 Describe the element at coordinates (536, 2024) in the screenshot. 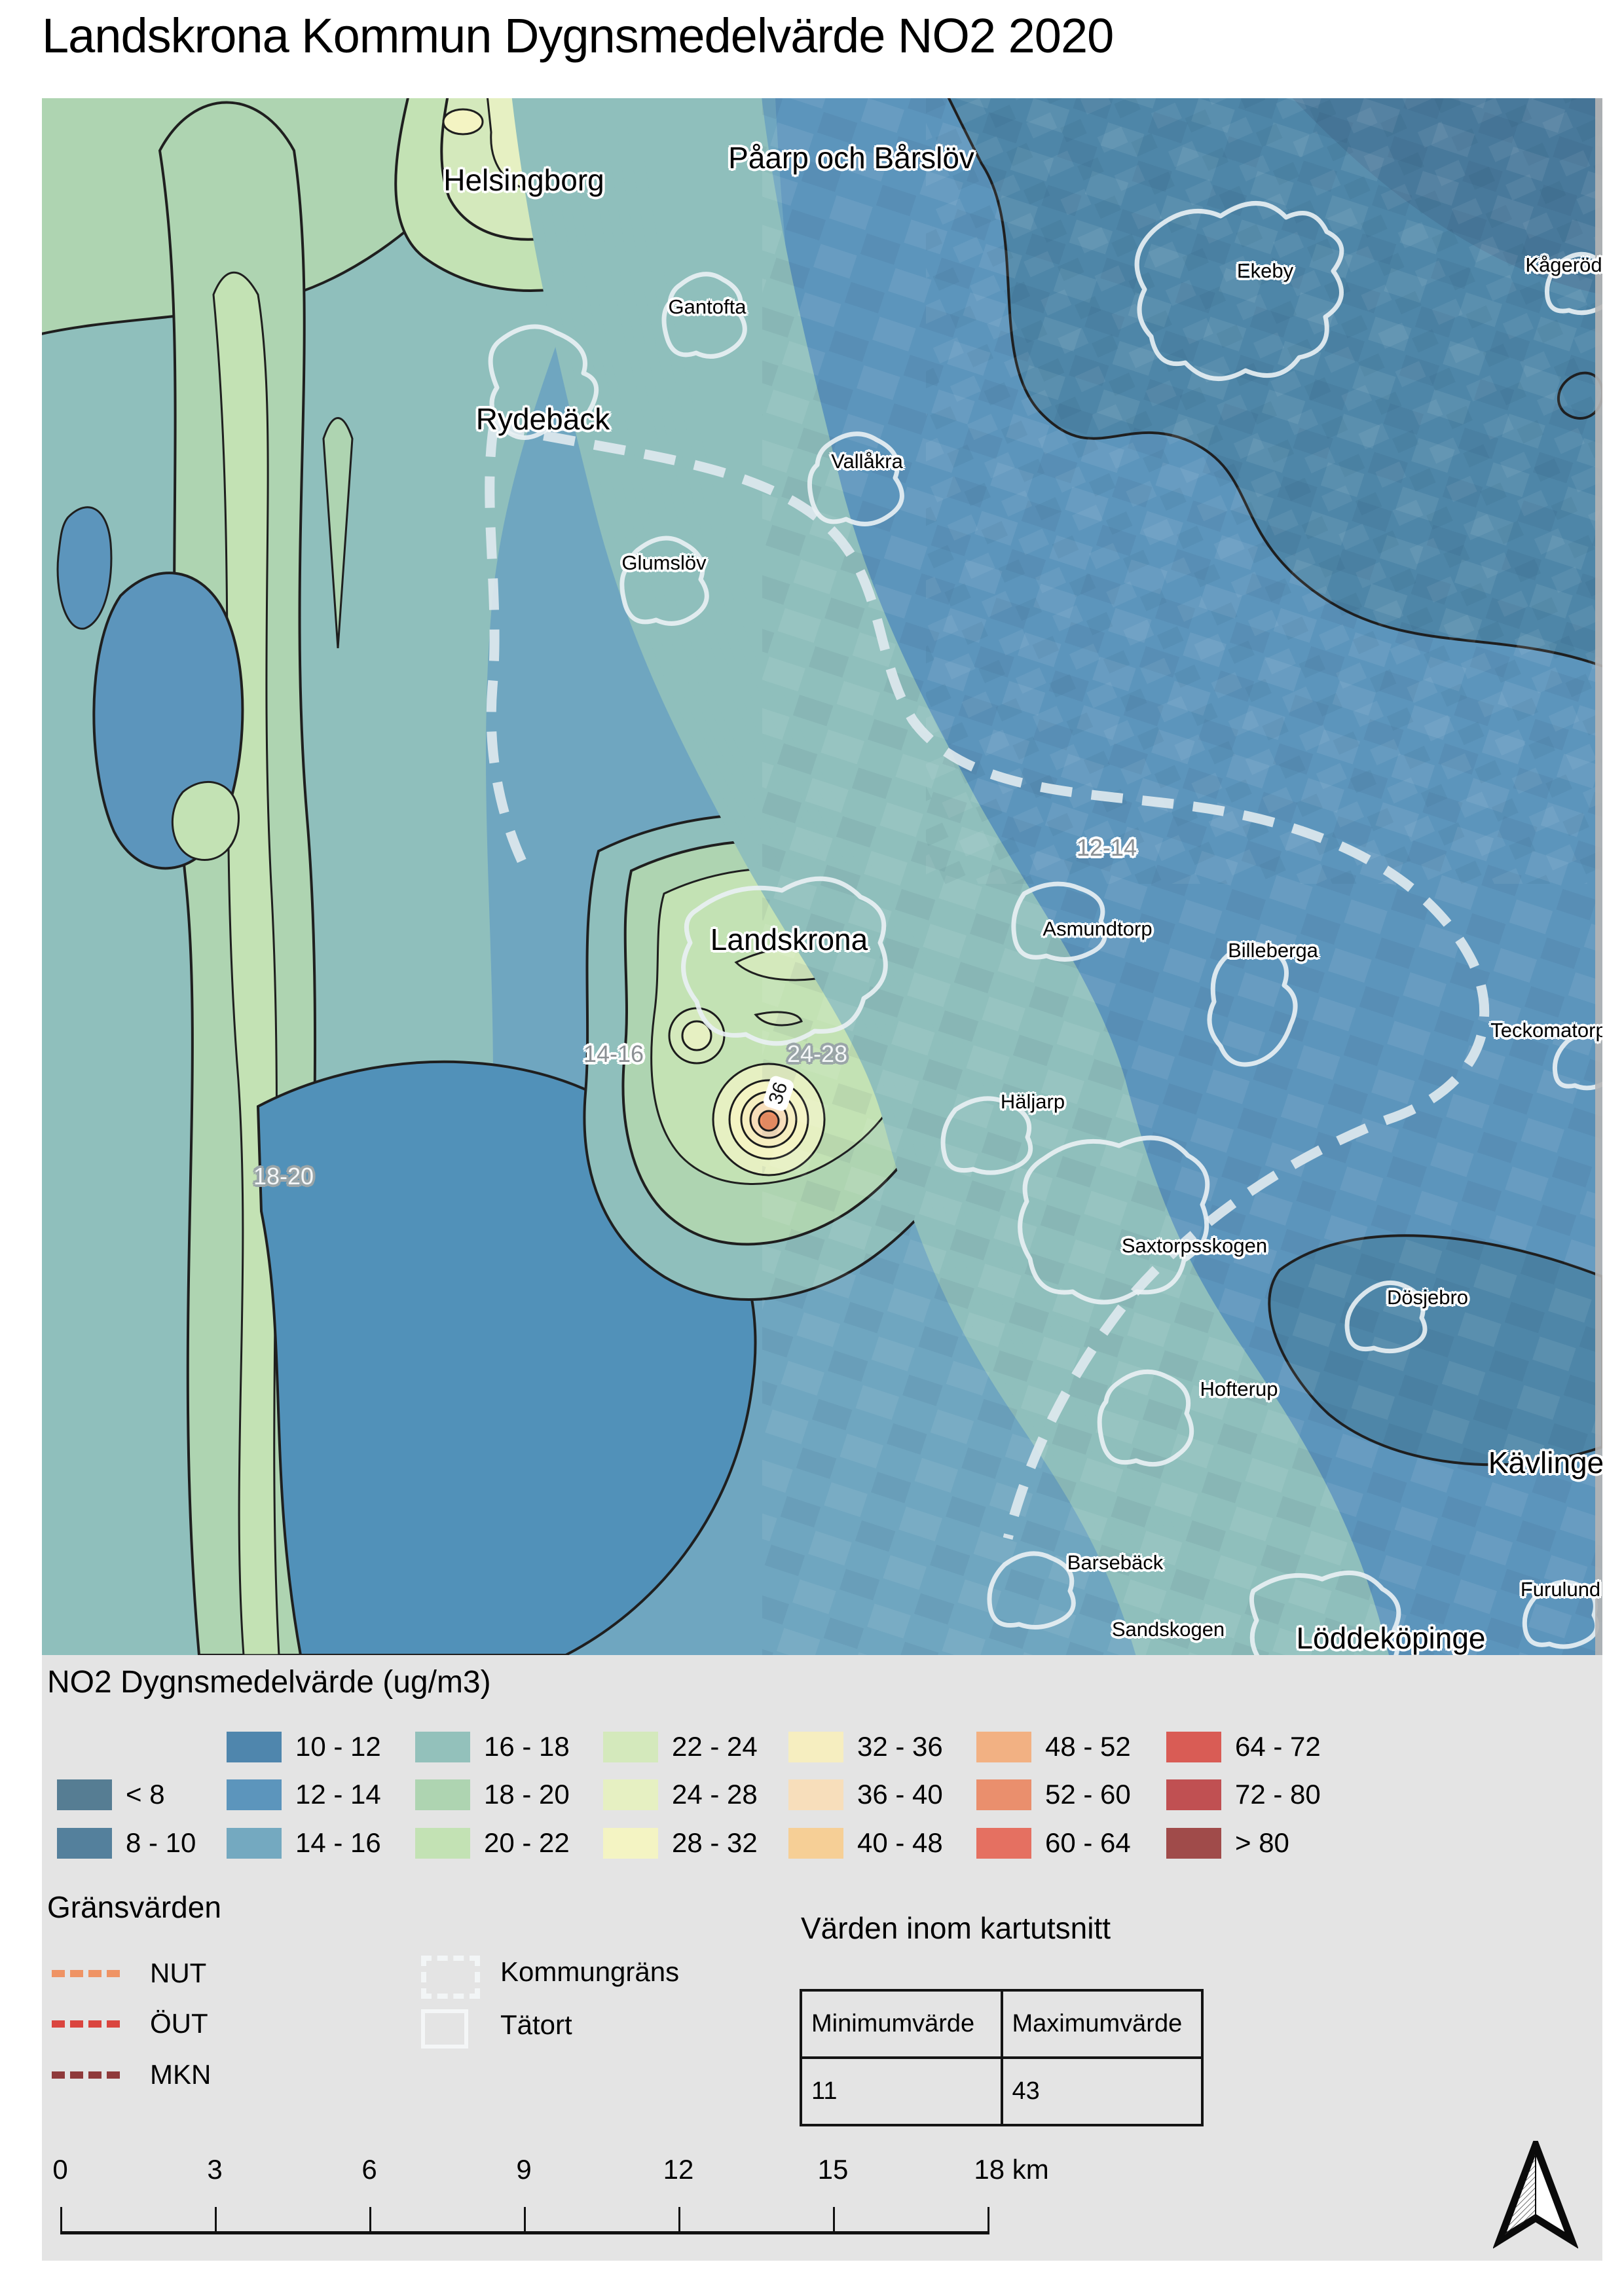

I see `boundary-label: Tätort` at that location.